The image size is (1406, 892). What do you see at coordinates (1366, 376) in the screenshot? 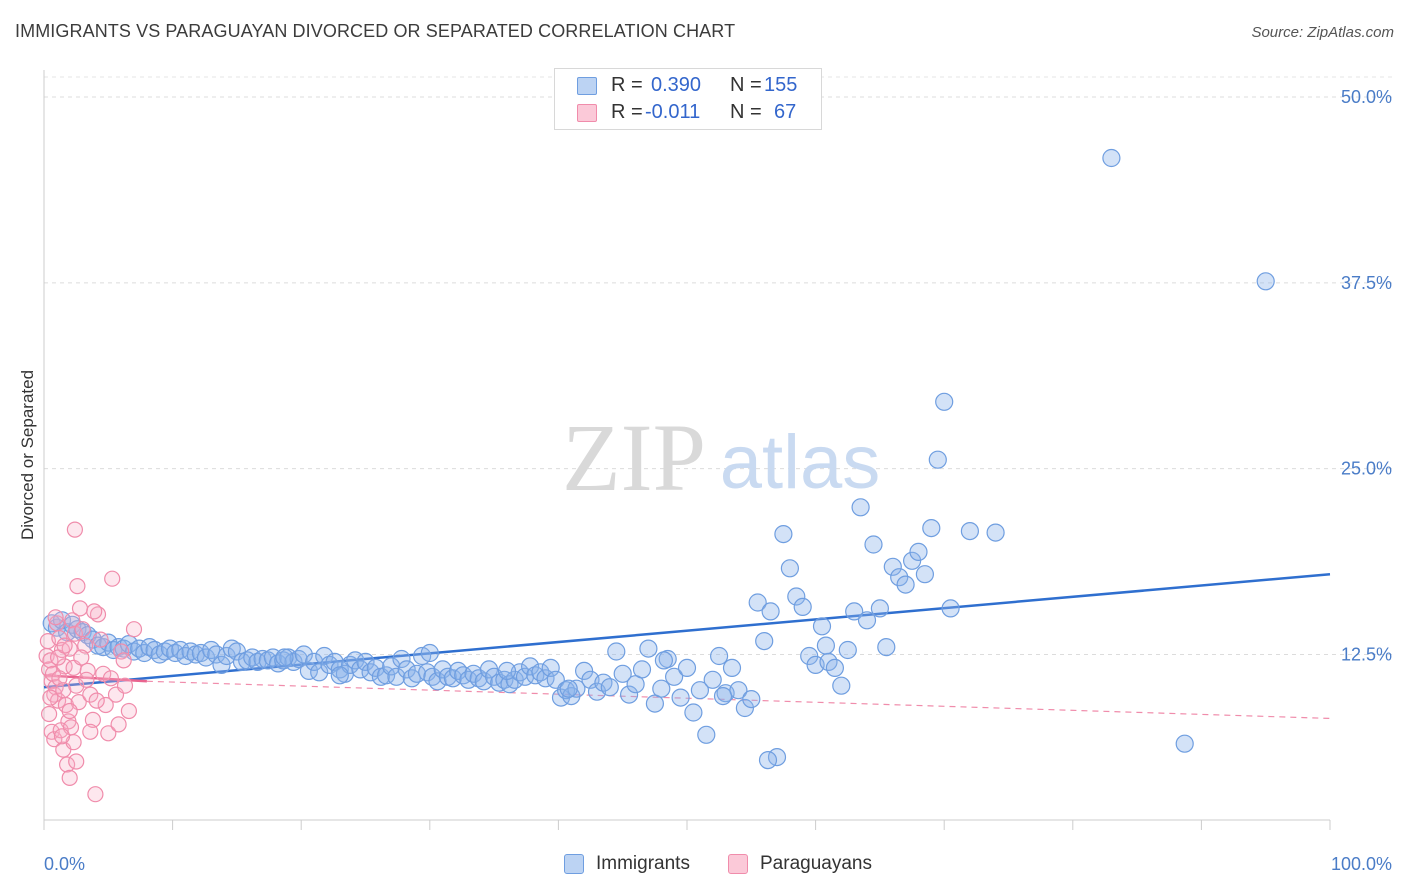
I see `y-tick-labels: 12.5% 25.0% 37.5% 50.0%` at bounding box center [1366, 376].